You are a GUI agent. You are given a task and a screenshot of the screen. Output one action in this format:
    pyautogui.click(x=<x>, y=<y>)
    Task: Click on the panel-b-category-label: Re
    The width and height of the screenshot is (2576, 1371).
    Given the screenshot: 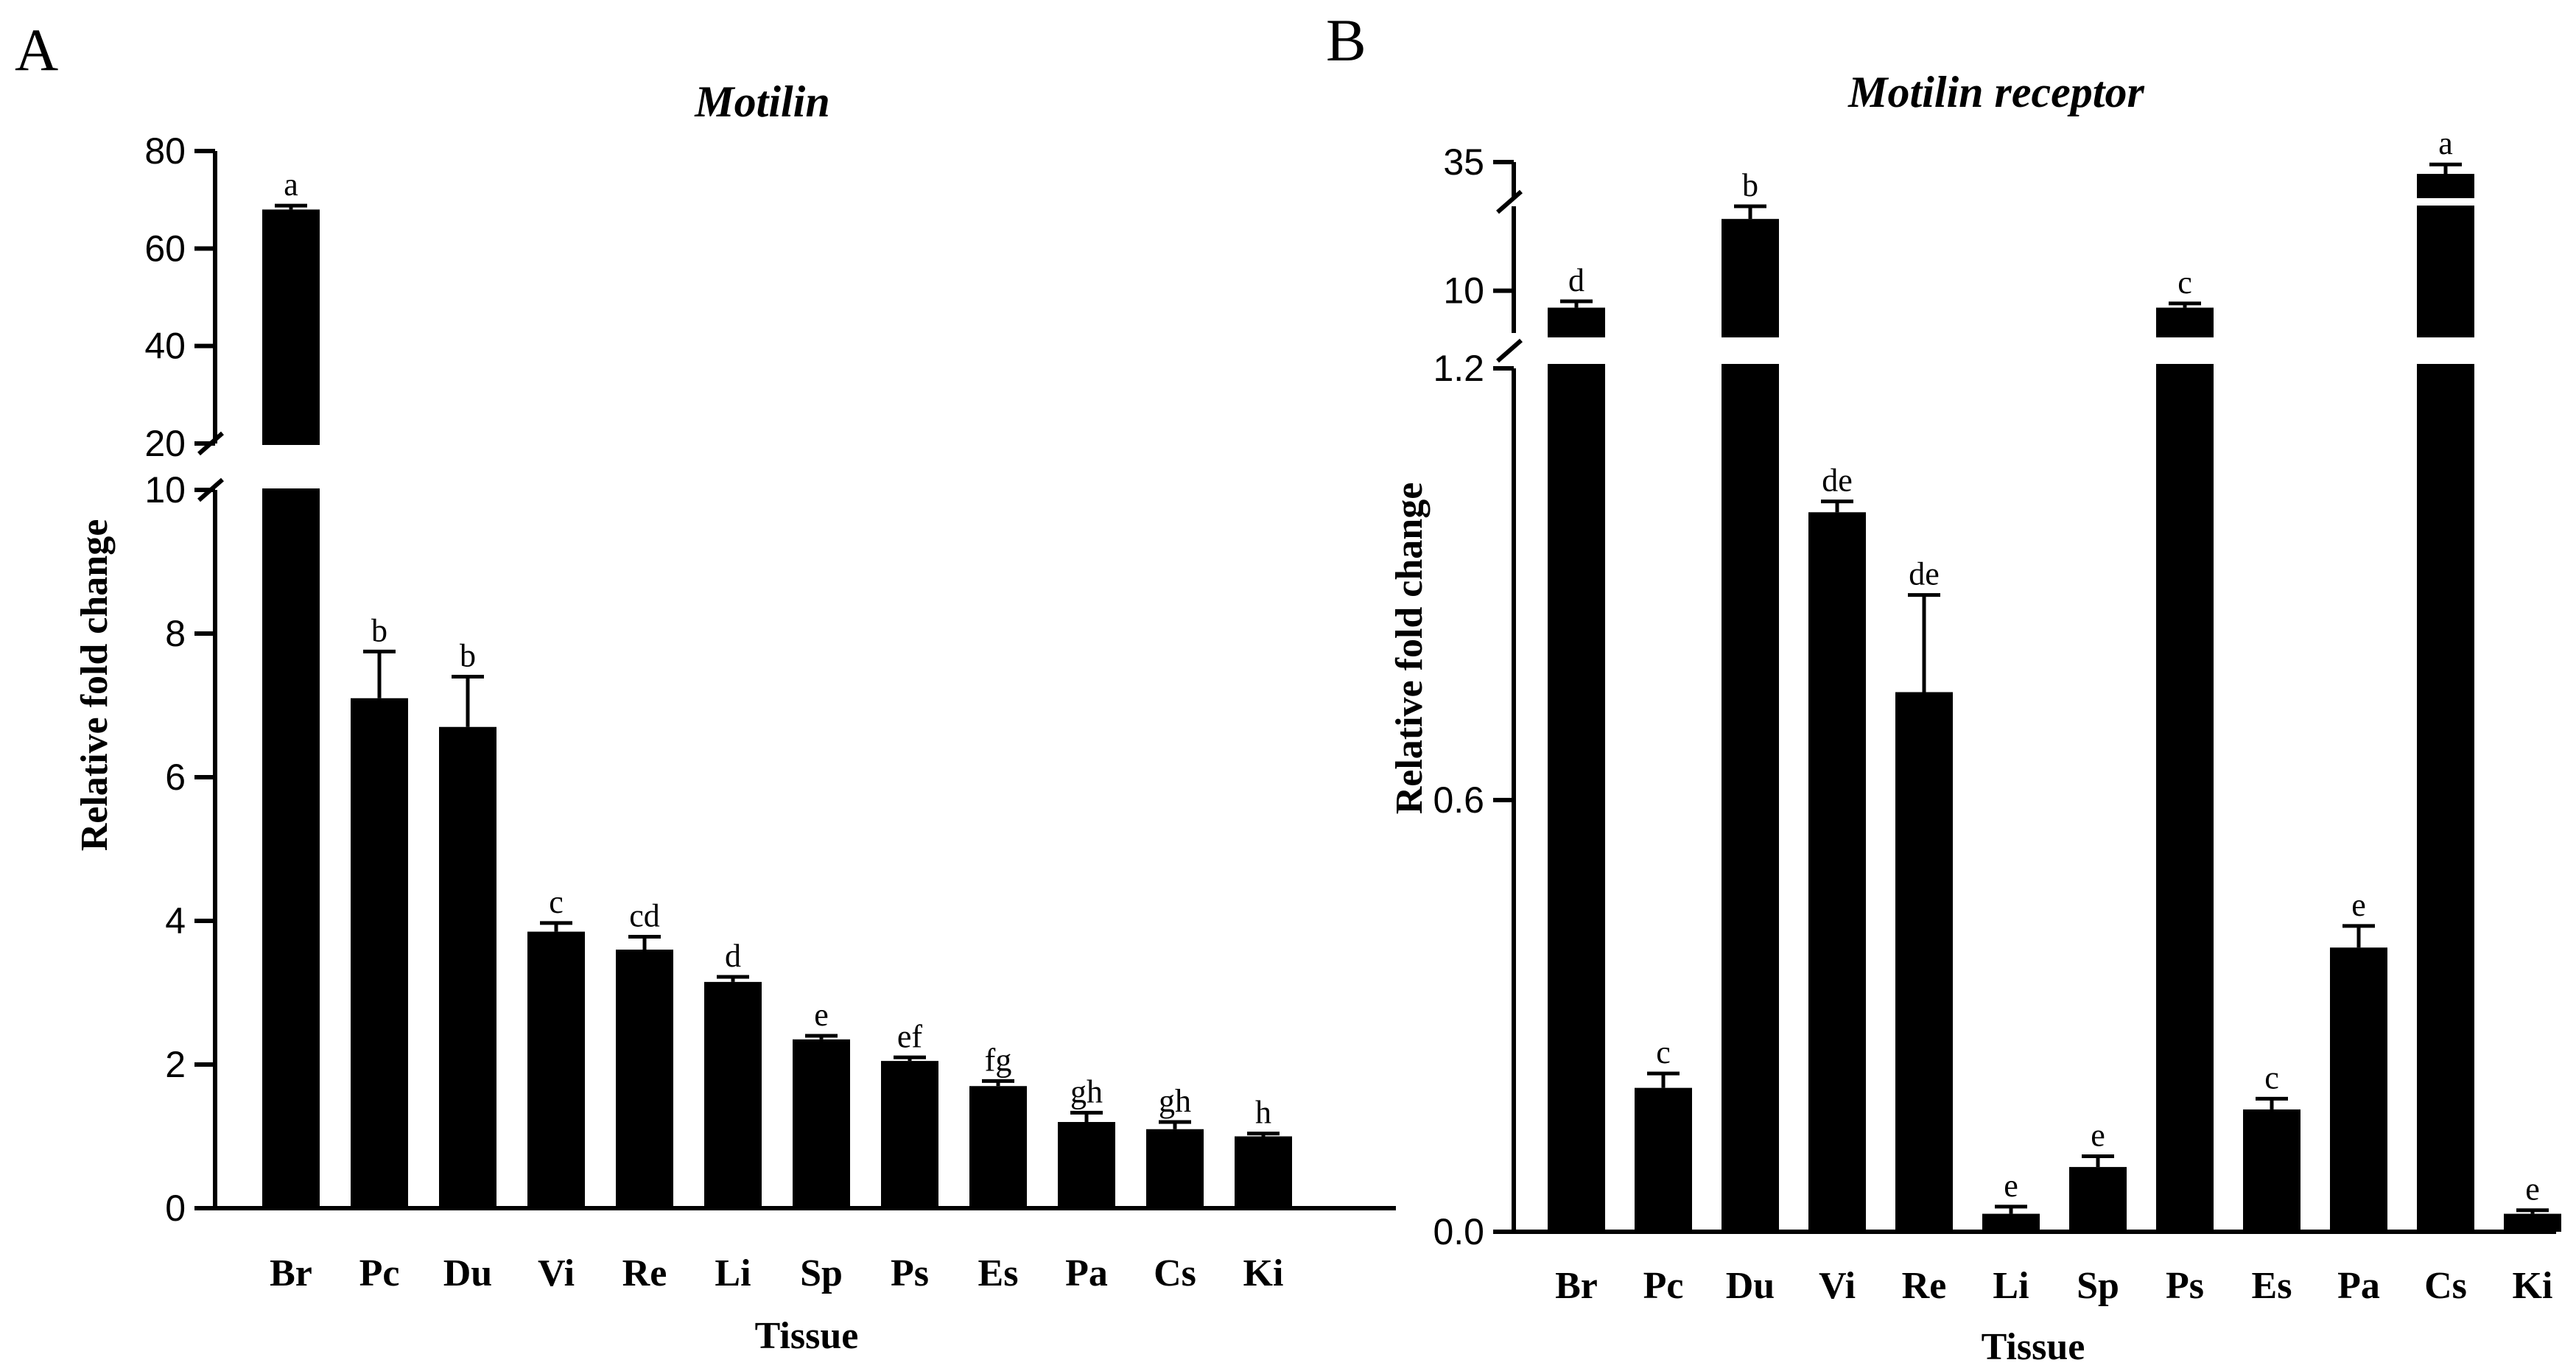 What is the action you would take?
    pyautogui.click(x=1924, y=1286)
    